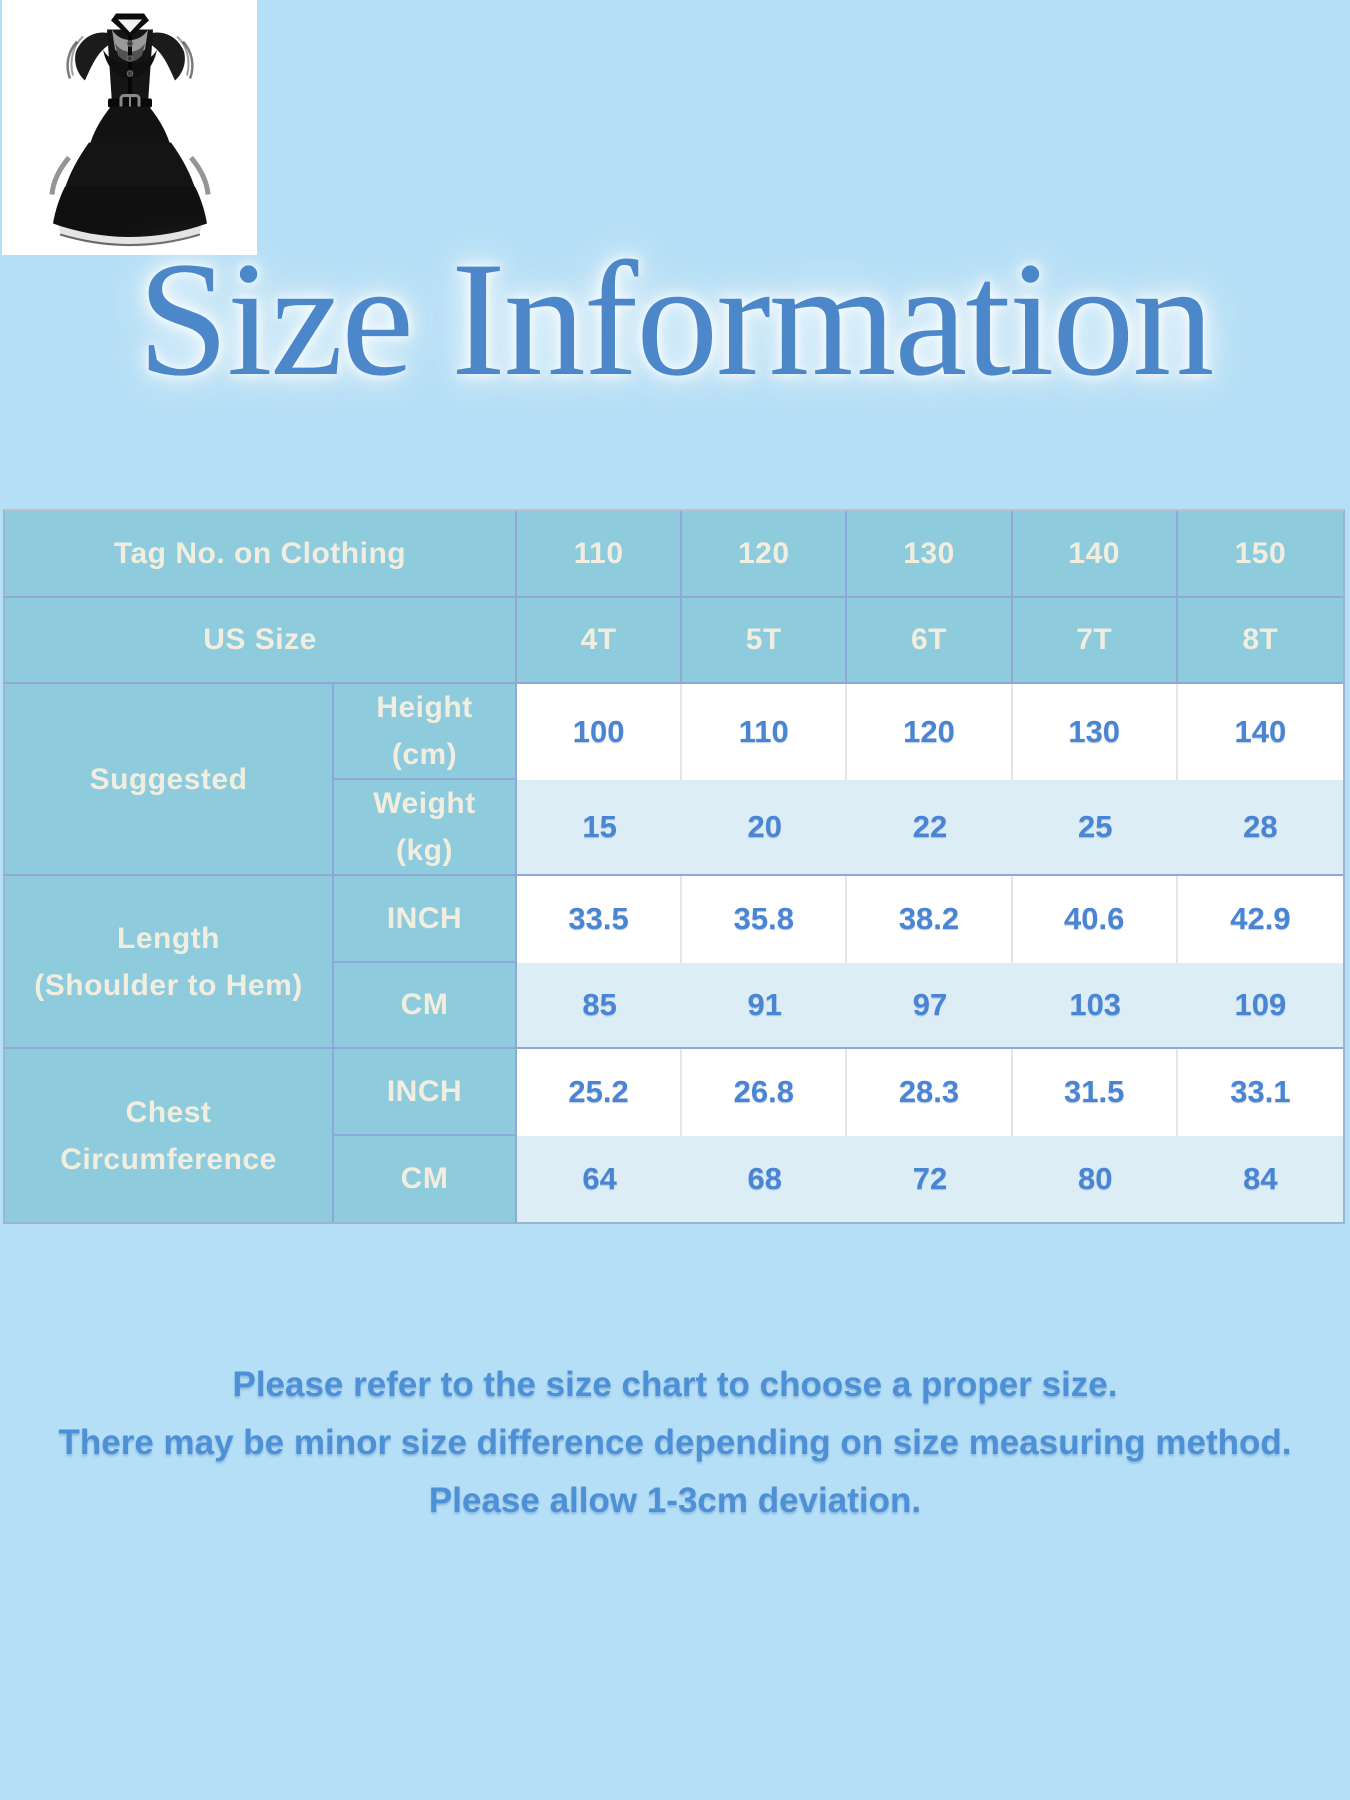  Describe the element at coordinates (765, 1092) in the screenshot. I see `chest-inch-value: 26.8` at that location.